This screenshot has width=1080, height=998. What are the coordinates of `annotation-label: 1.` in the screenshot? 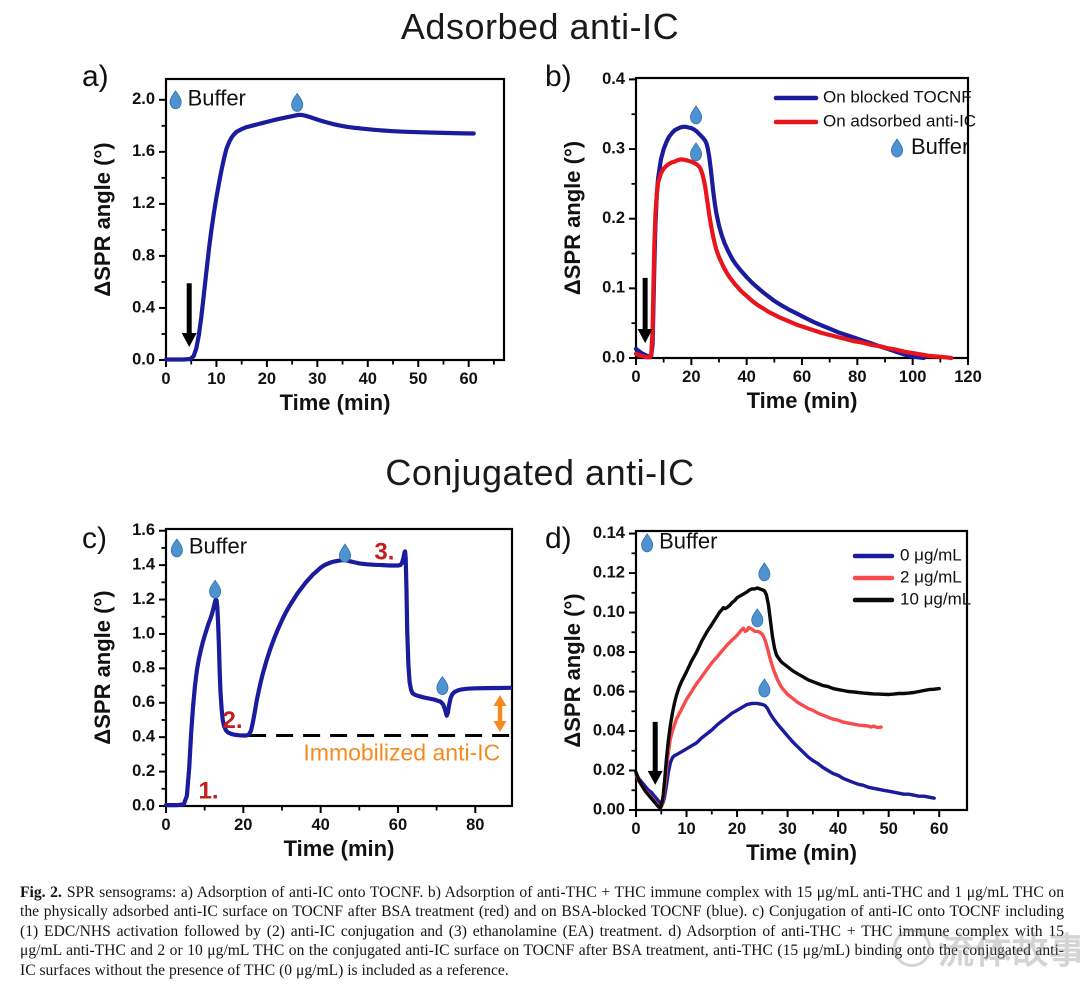 It's located at (209, 791).